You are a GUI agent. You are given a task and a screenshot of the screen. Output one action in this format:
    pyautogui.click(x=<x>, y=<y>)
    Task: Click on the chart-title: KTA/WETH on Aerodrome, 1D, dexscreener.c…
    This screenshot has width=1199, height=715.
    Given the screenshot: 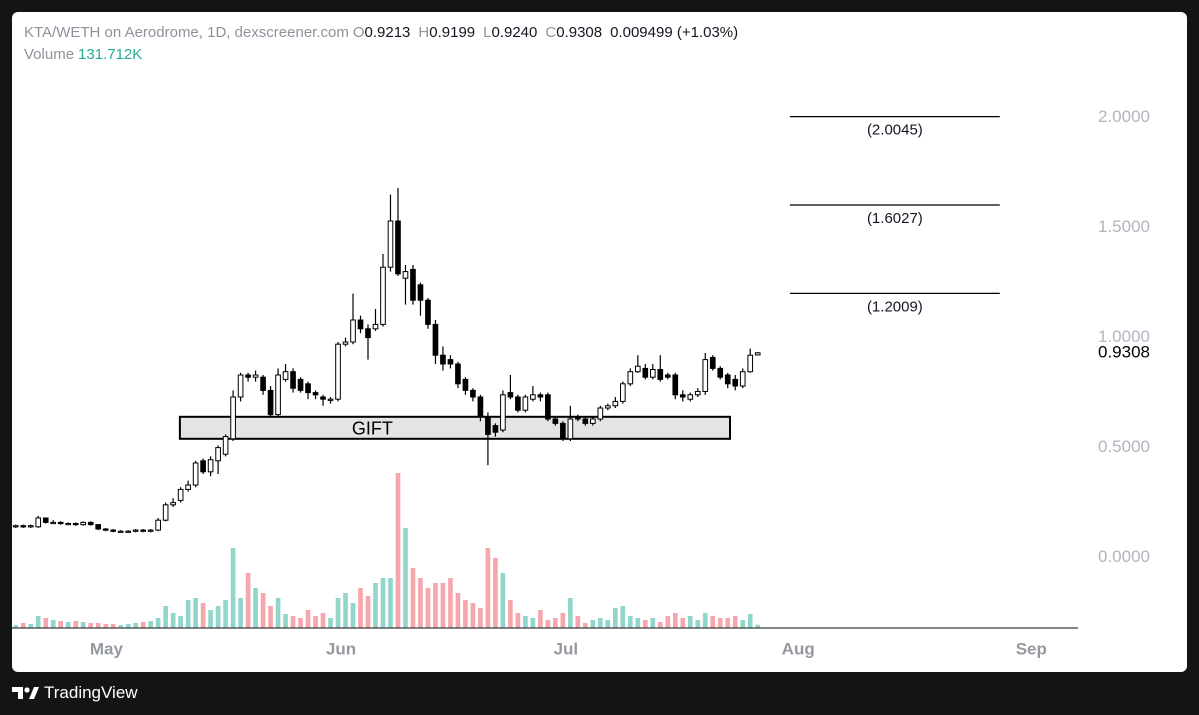 What is the action you would take?
    pyautogui.click(x=186, y=32)
    